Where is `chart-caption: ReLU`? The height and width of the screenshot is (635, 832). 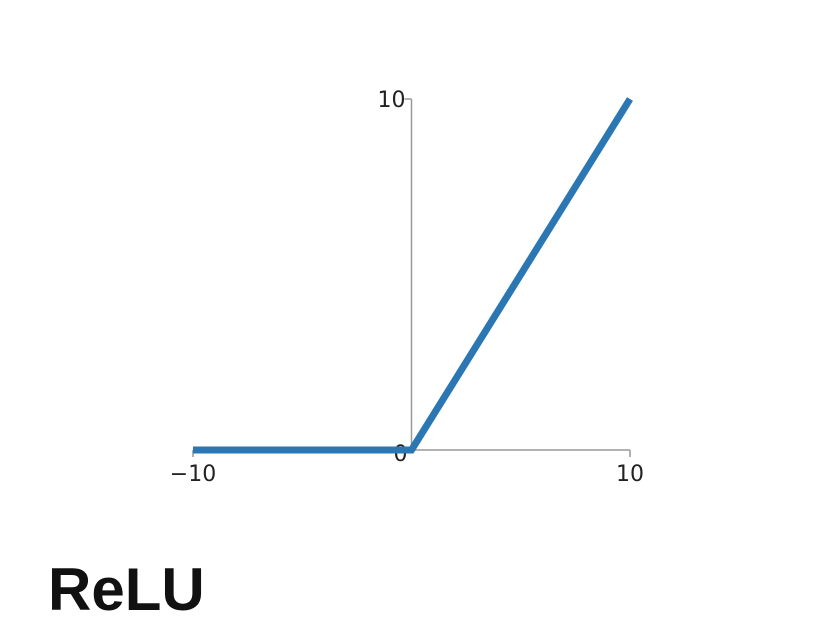 chart-caption: ReLU is located at coordinates (126, 589).